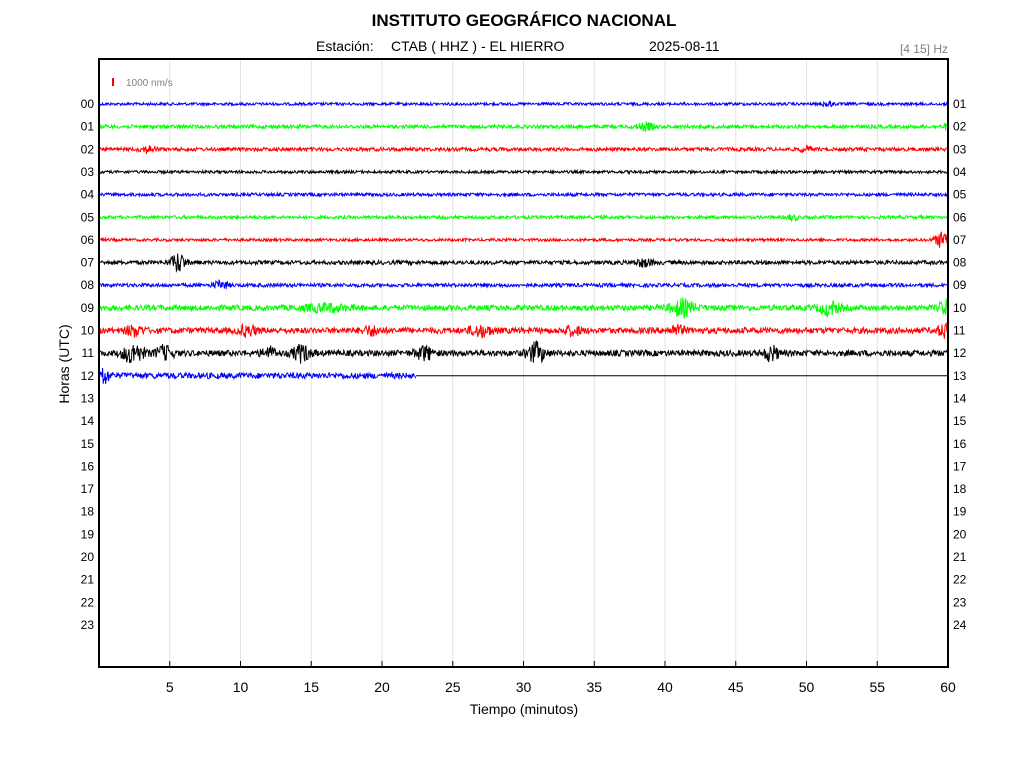  What do you see at coordinates (382, 687) in the screenshot?
I see `x-tick-label: 20` at bounding box center [382, 687].